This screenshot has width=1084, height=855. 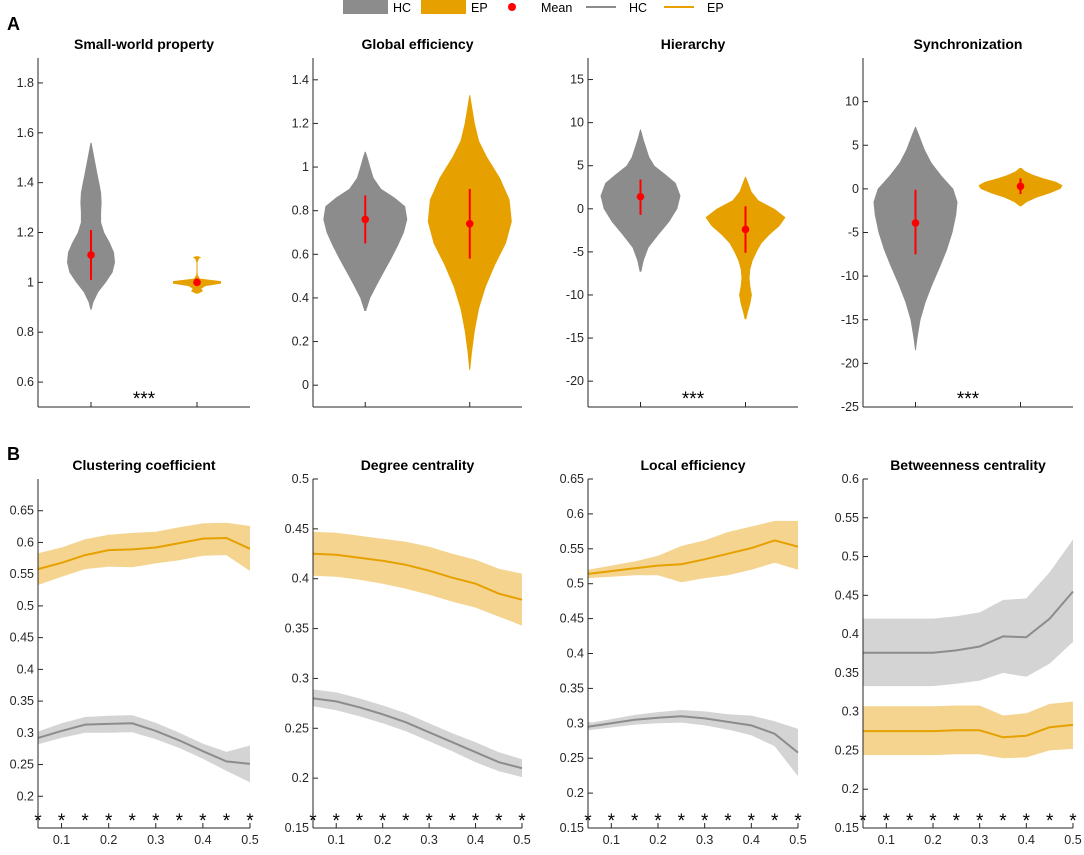 What do you see at coordinates (402, 8) in the screenshot?
I see `legend-label-hc-violin: HC` at bounding box center [402, 8].